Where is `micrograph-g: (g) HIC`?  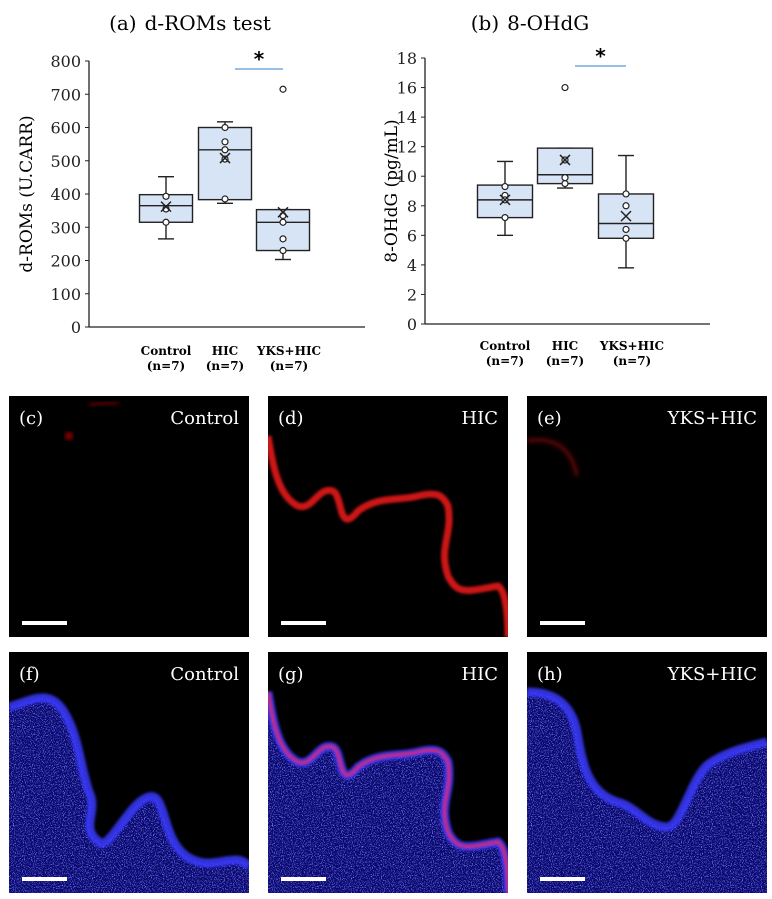 micrograph-g: (g) HIC is located at coordinates (388, 772).